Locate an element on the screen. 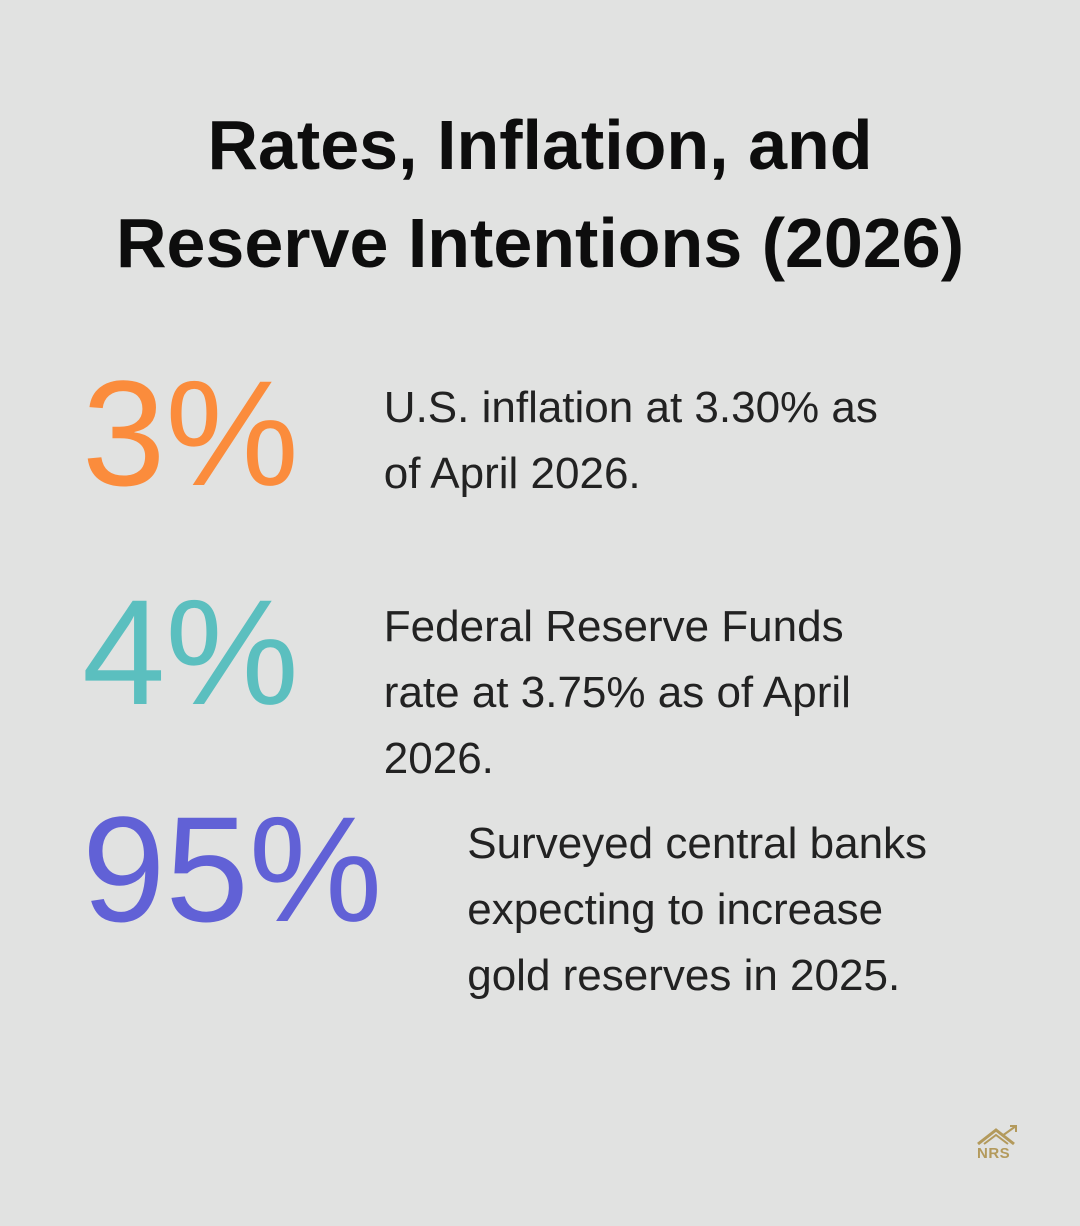 The image size is (1080, 1226). logo-text: NRS is located at coordinates (994, 1153).